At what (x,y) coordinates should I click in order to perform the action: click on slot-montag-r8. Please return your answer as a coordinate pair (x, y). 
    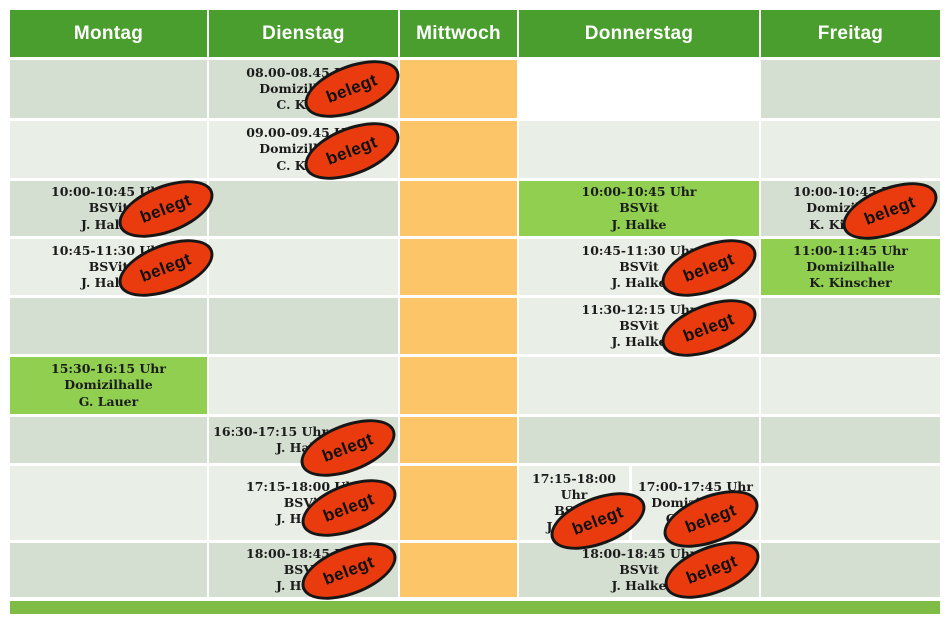
    Looking at the image, I should click on (108, 503).